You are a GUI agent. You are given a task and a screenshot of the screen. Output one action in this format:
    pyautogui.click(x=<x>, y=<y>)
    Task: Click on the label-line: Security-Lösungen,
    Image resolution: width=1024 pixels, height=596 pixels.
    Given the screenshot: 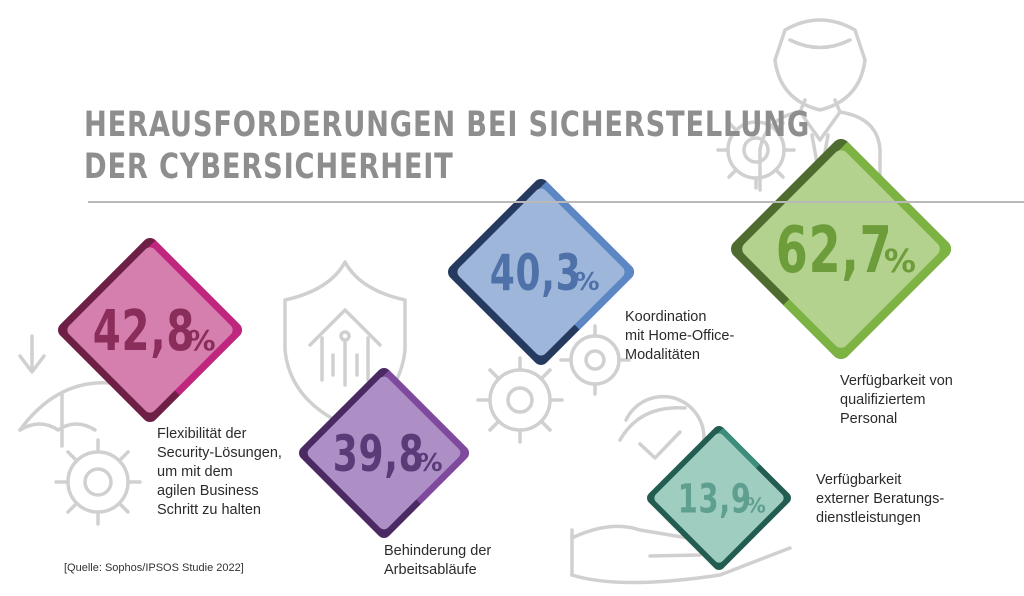 What is the action you would take?
    pyautogui.click(x=219, y=453)
    